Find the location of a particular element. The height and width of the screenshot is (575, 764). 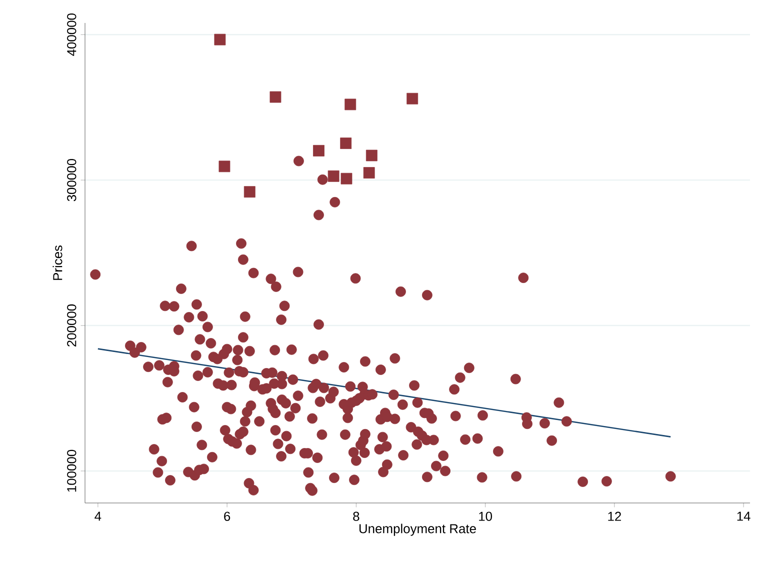

x-tick-label: 12 is located at coordinates (614, 516).